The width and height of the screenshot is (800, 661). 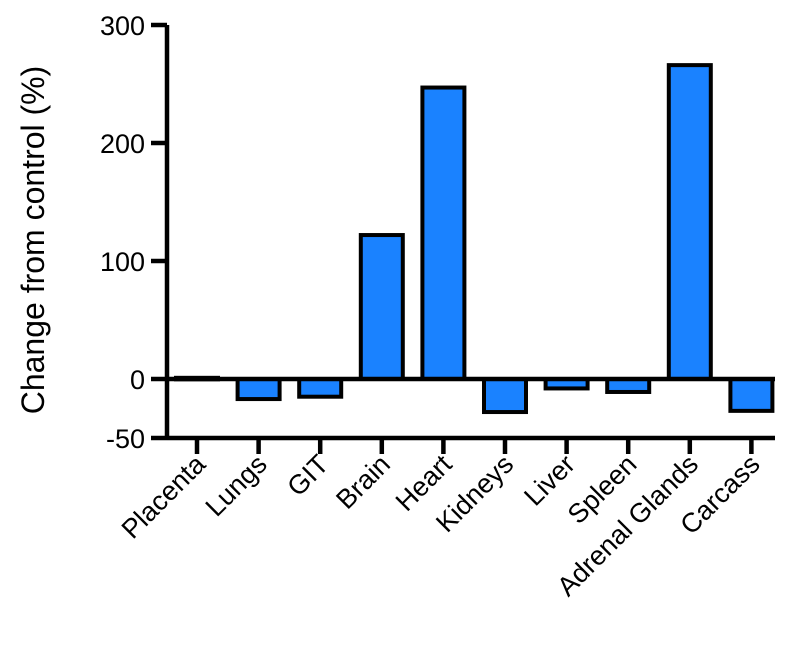 What do you see at coordinates (122, 26) in the screenshot?
I see `y-tick-label: 300` at bounding box center [122, 26].